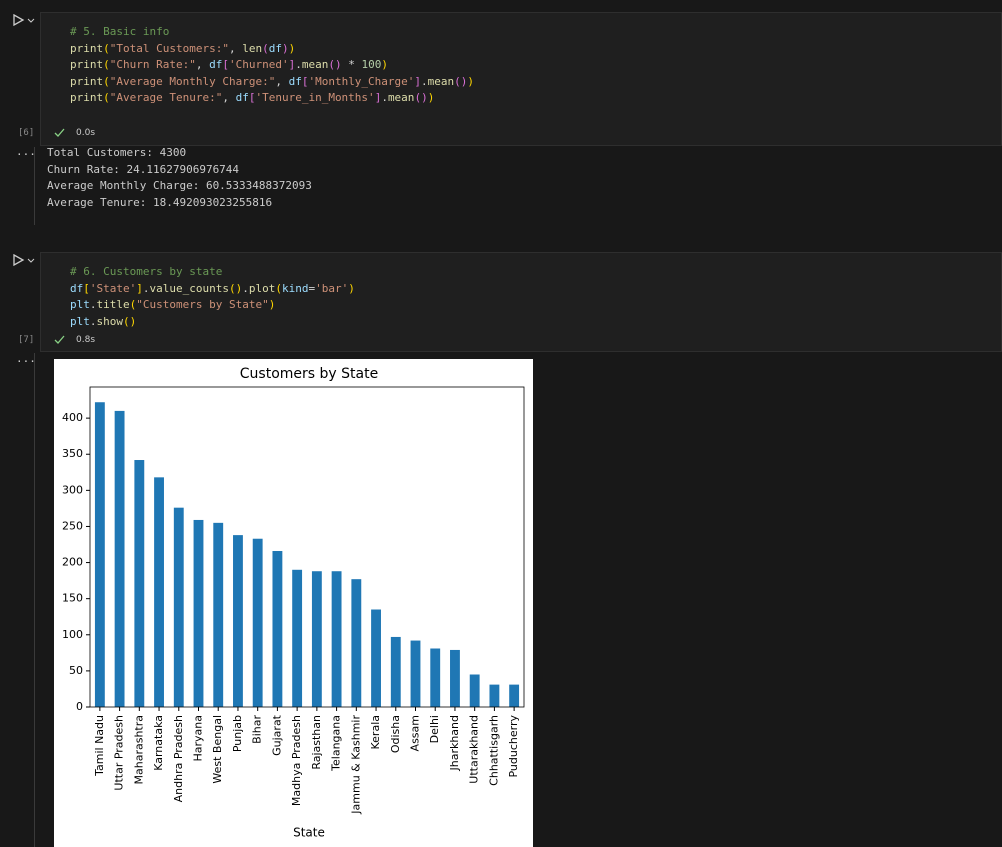 This screenshot has width=1002, height=847. Describe the element at coordinates (26, 133) in the screenshot. I see `execution-count: [6]` at that location.